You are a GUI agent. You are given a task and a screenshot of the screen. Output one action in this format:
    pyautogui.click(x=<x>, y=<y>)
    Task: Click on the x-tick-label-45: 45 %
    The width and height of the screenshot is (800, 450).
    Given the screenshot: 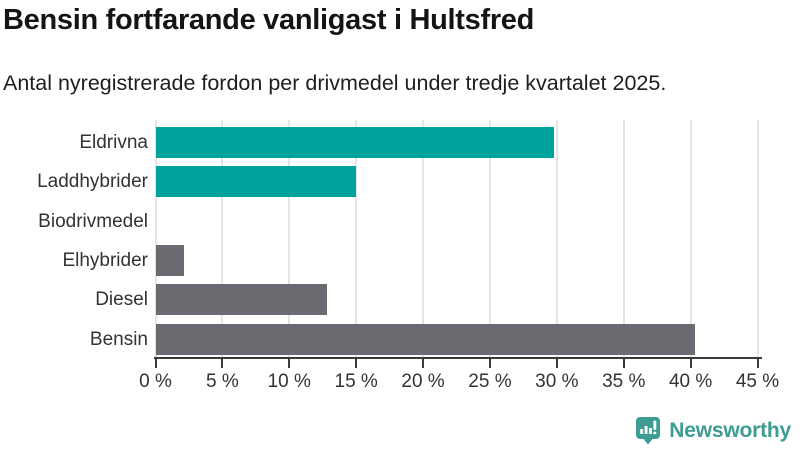 What is the action you would take?
    pyautogui.click(x=757, y=381)
    